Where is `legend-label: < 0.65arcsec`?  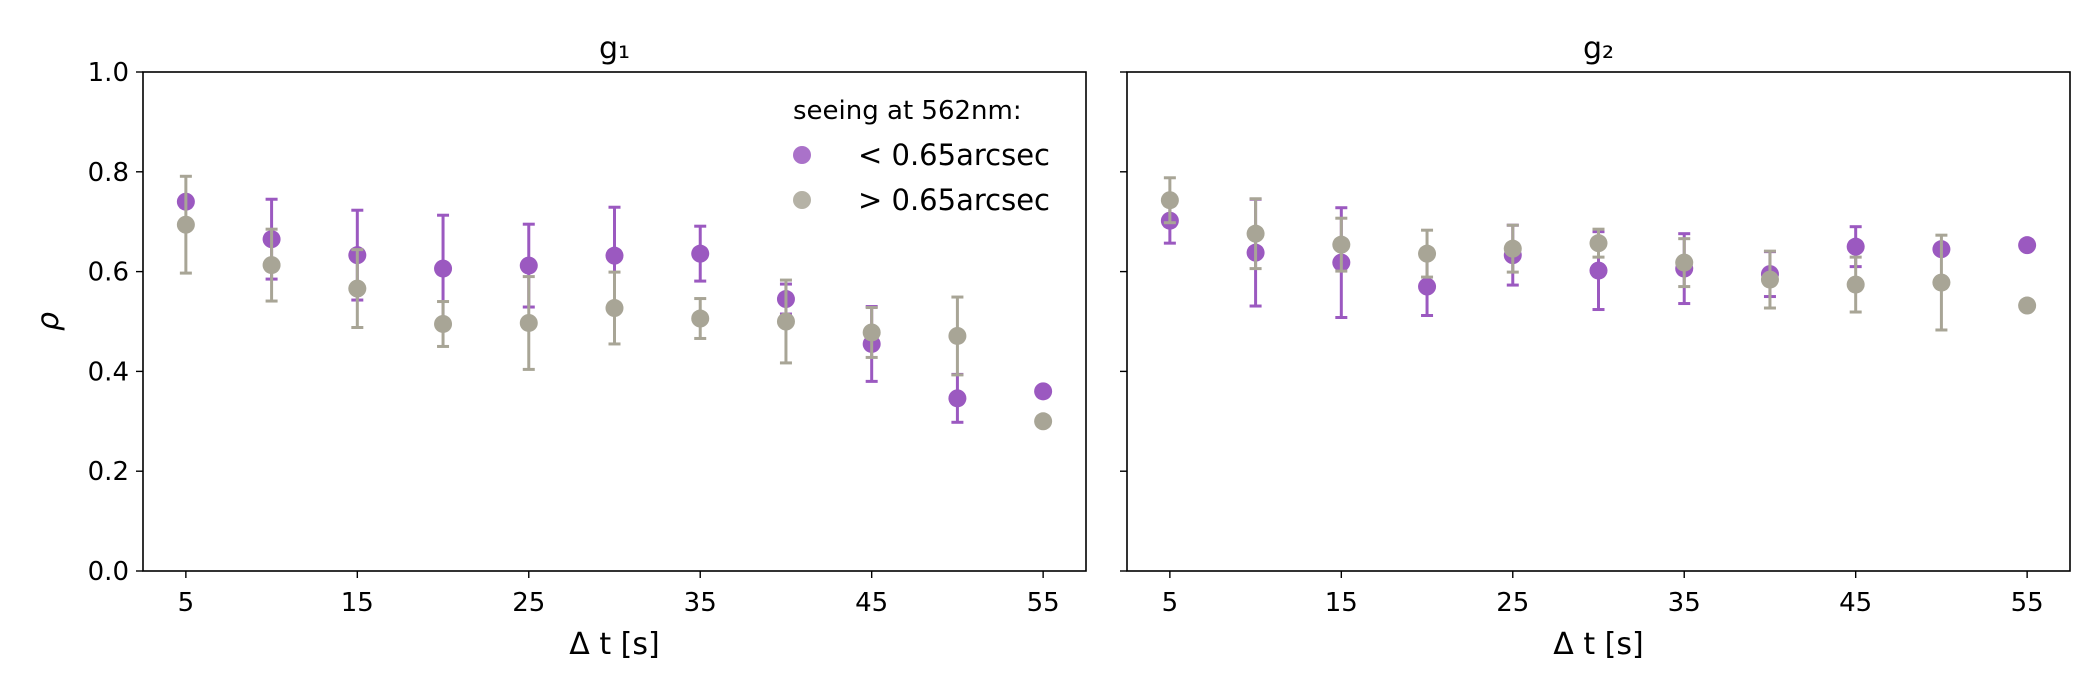
legend-label: < 0.65arcsec is located at coordinates (954, 155).